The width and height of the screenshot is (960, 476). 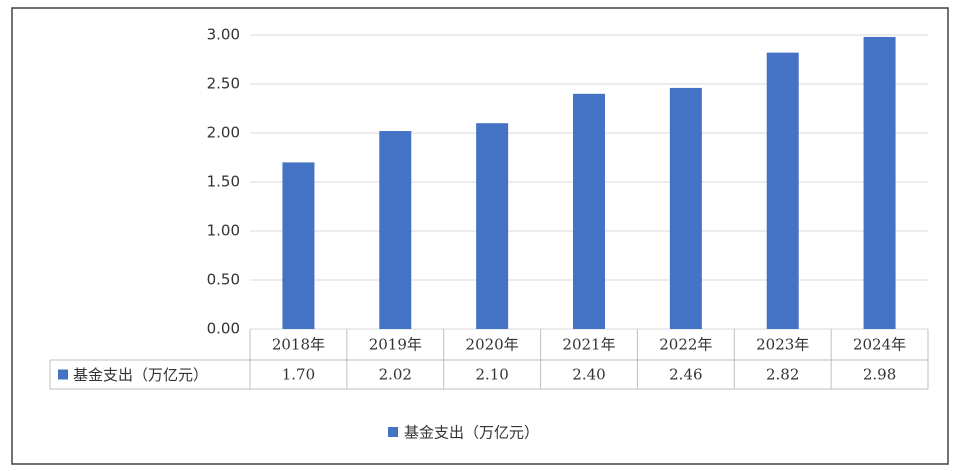 What do you see at coordinates (879, 345) in the screenshot?
I see `x-tick-label: 2024年` at bounding box center [879, 345].